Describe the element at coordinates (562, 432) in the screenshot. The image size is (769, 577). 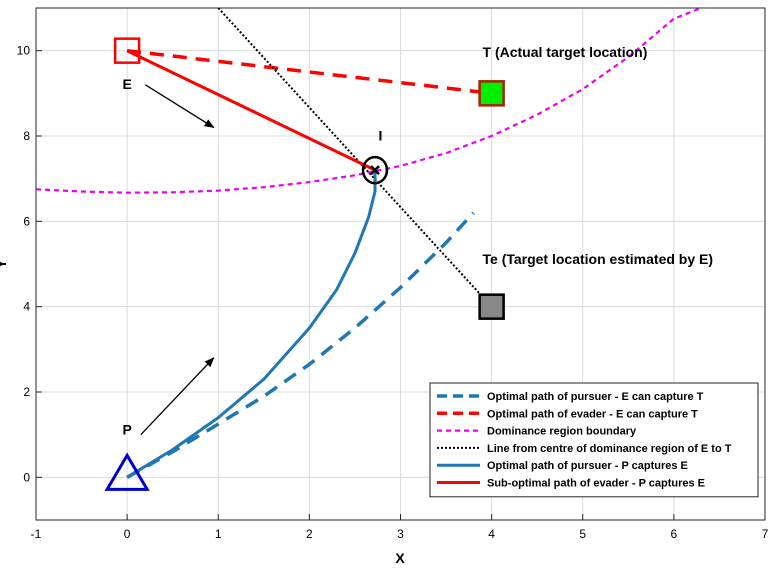
I see `legend-entry-2: Dominance region boundary` at that location.